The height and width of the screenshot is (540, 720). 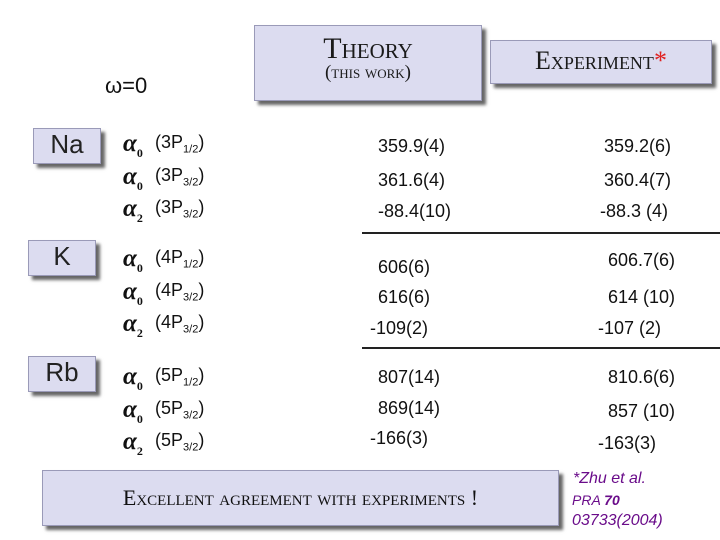 I want to click on experiment-value: 810.6(6), so click(x=642, y=377).